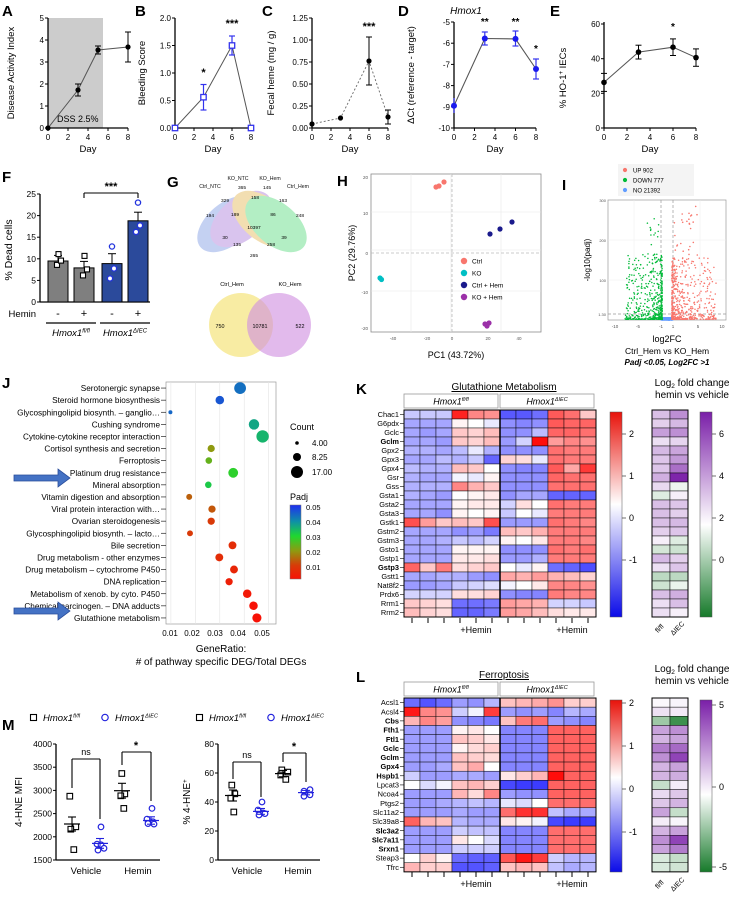 This screenshot has height=900, width=743. Describe the element at coordinates (389, 558) in the screenshot. I see `gene-label: Gstp1` at that location.